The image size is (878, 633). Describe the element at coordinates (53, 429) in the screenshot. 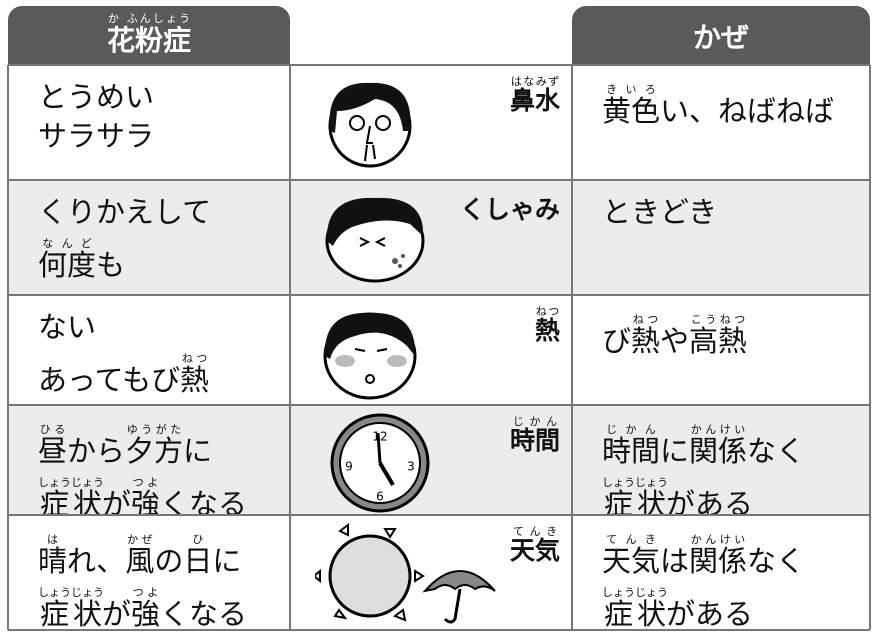

I see `furigana: ひる` at that location.